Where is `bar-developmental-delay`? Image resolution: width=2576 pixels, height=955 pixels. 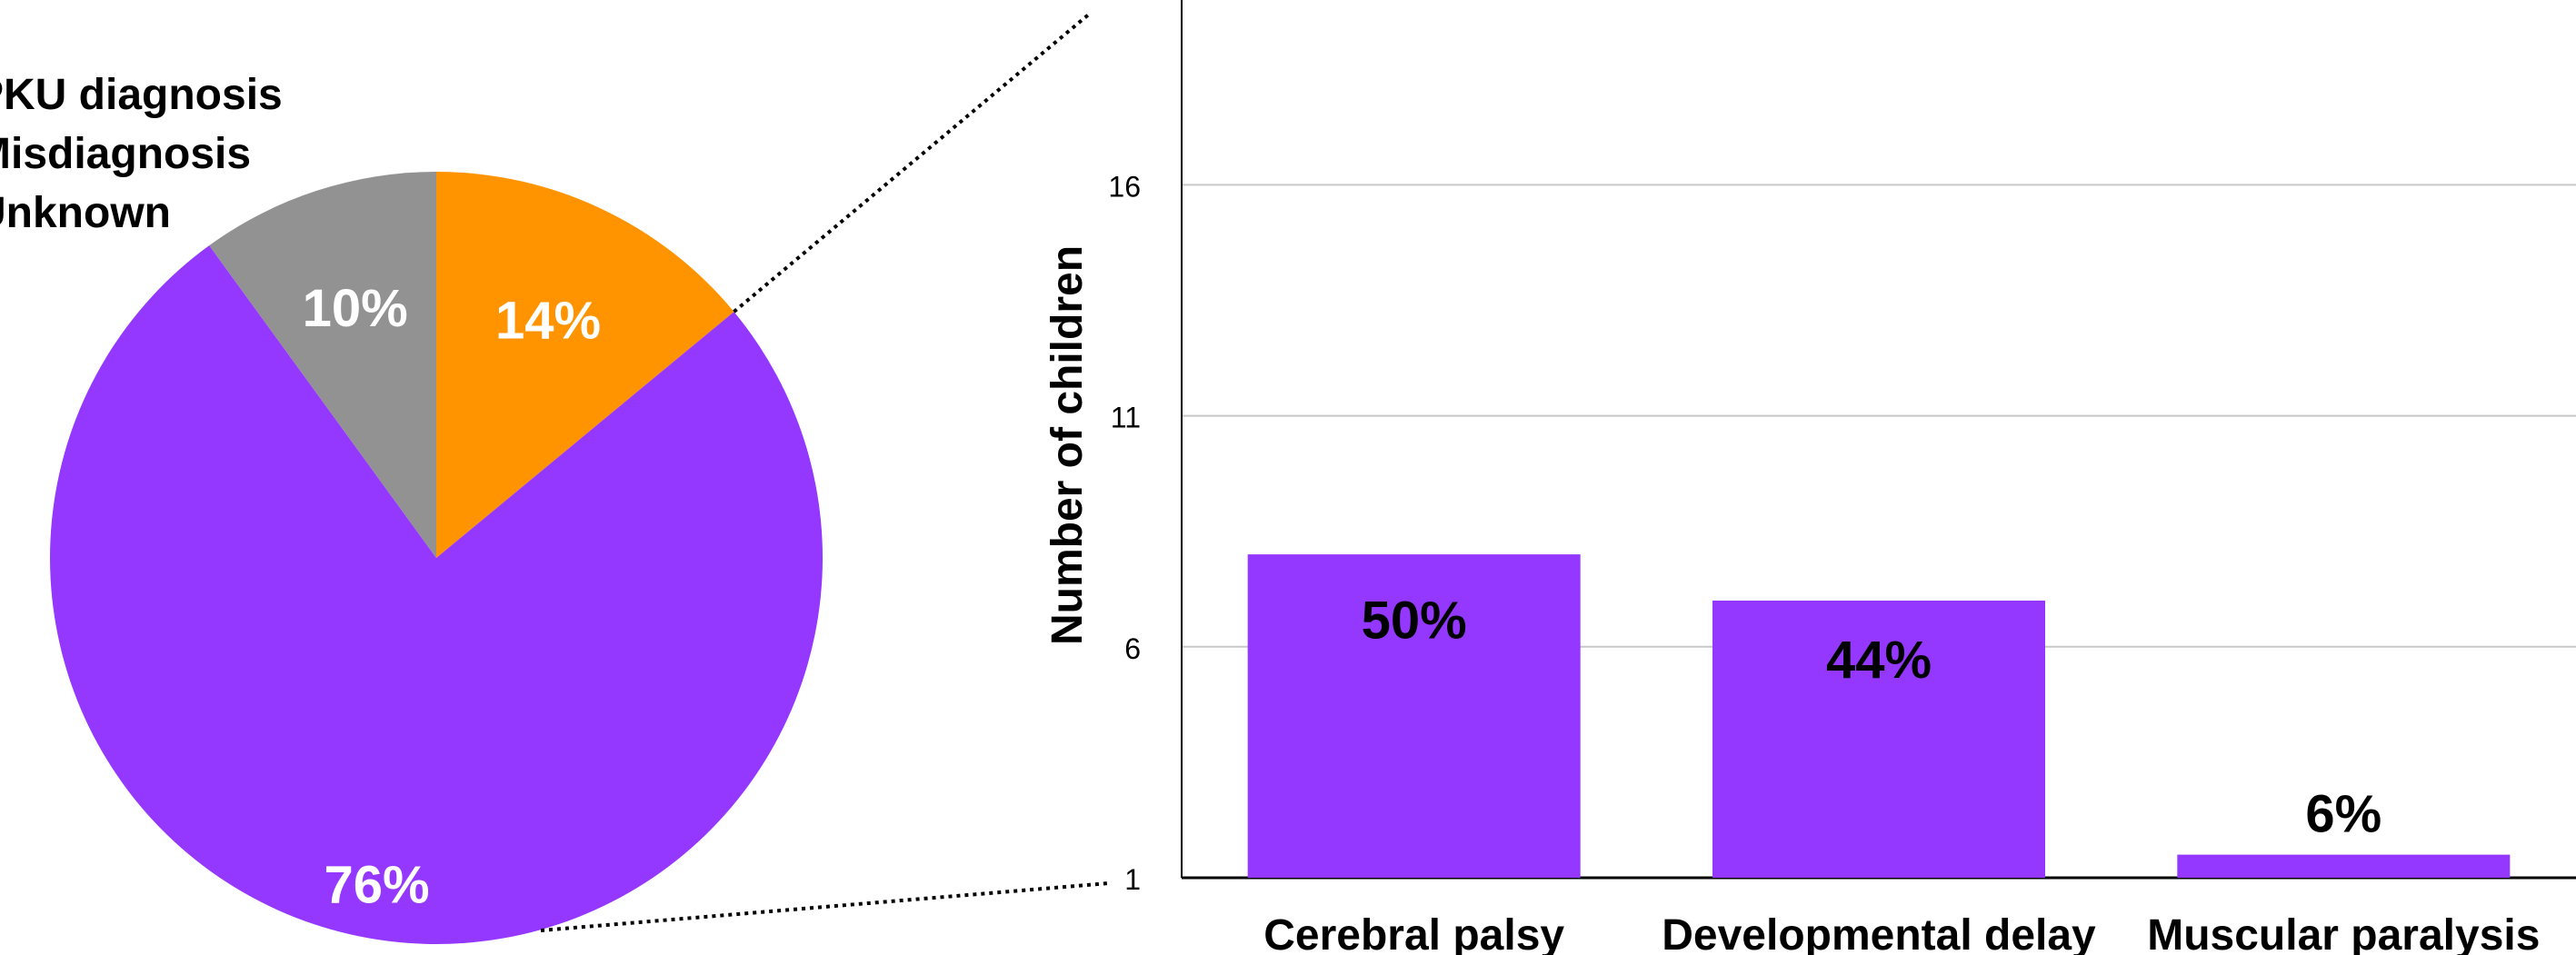 bar-developmental-delay is located at coordinates (1878, 739).